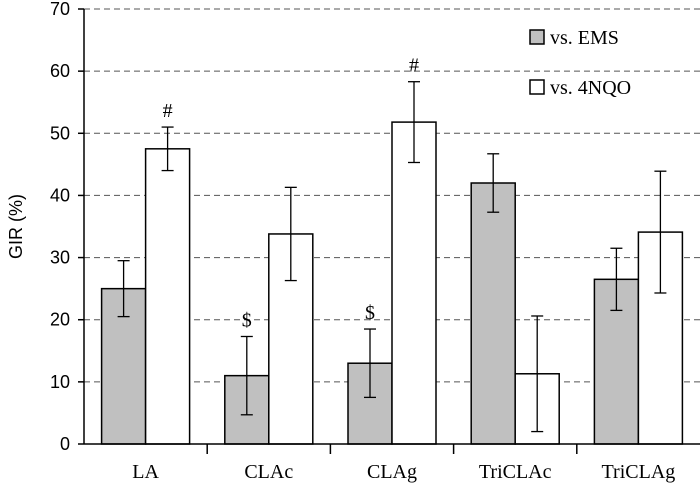 The width and height of the screenshot is (700, 489). Describe the element at coordinates (515, 472) in the screenshot. I see `x-category-label: TriCLAc` at that location.